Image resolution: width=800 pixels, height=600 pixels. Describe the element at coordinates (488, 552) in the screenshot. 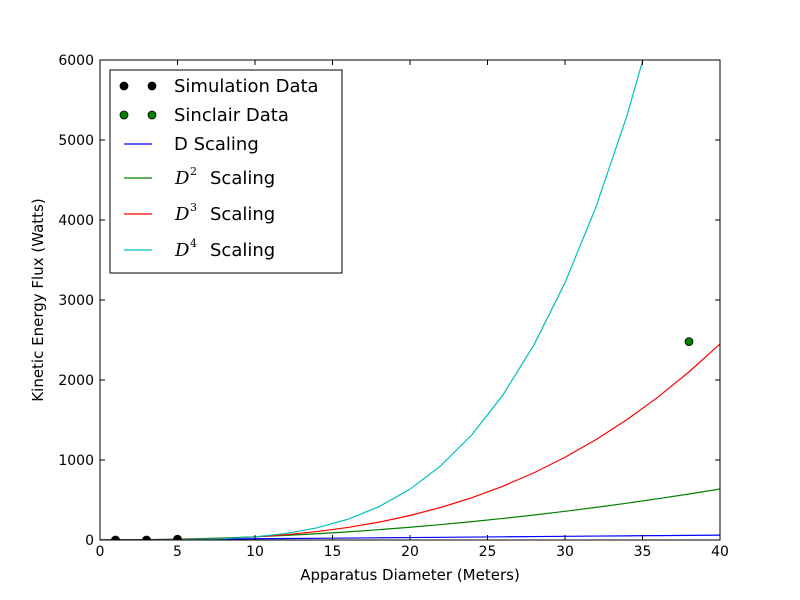

I see `x-tick-label: 25` at that location.